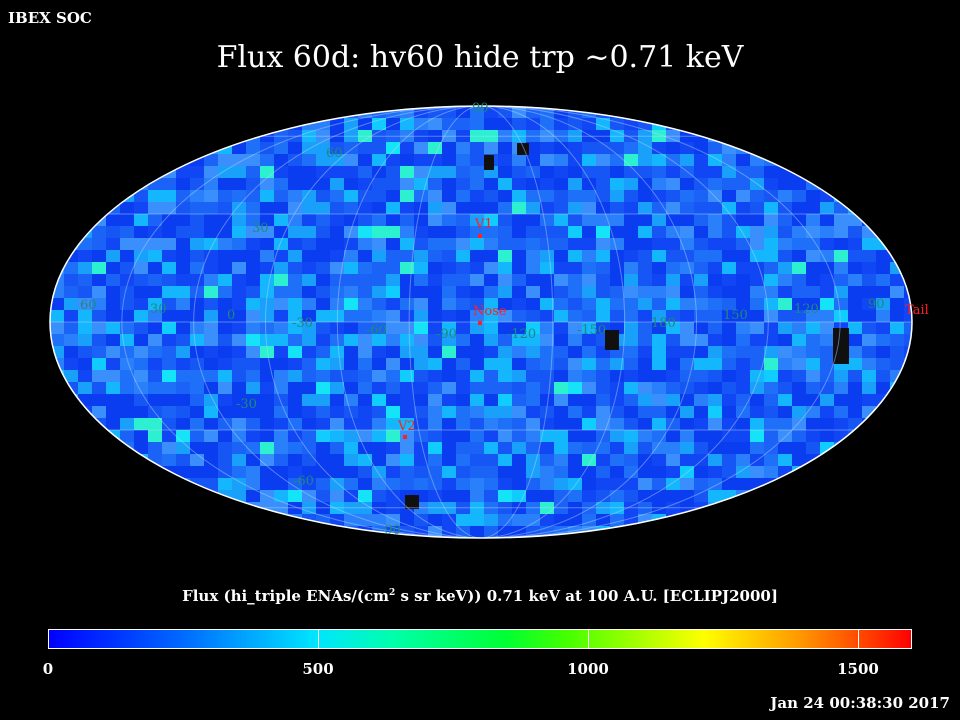 This screenshot has width=960, height=720. What do you see at coordinates (663, 323) in the screenshot?
I see `lon-label-180: 180` at bounding box center [663, 323].